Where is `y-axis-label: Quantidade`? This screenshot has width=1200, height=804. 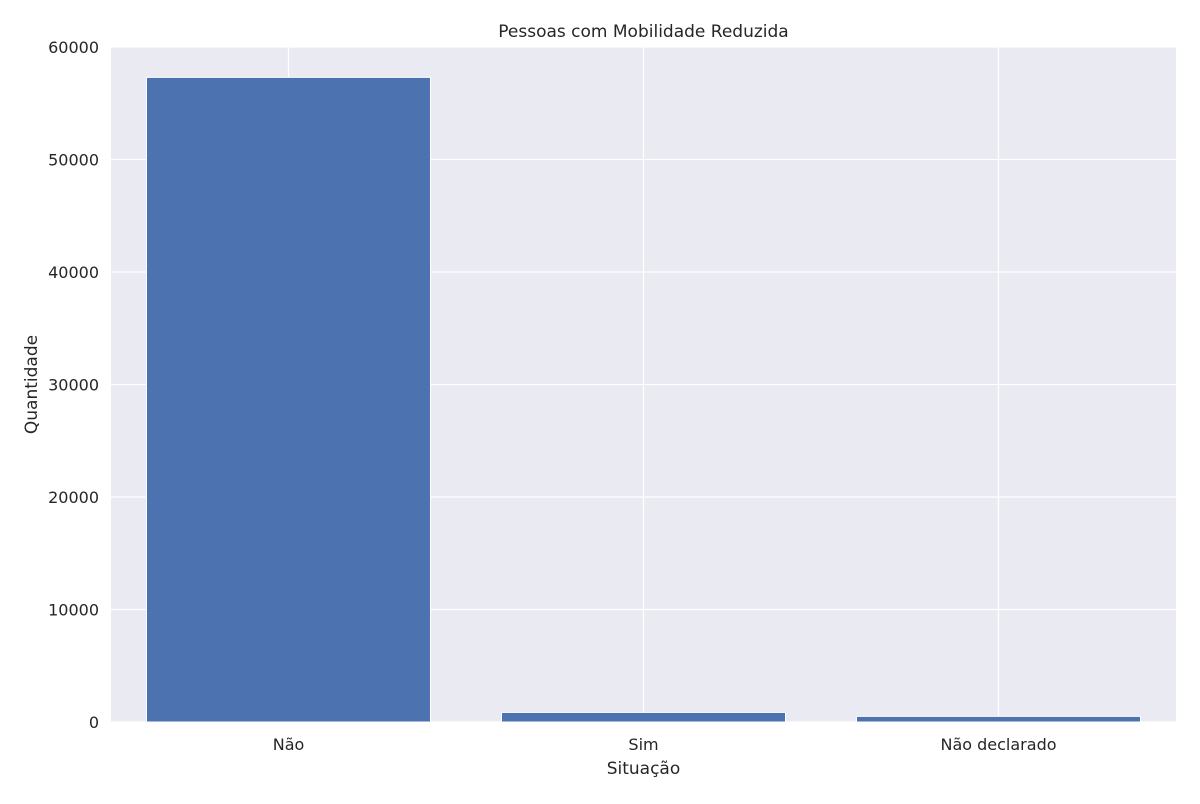
y-axis-label: Quantidade is located at coordinates (32, 384).